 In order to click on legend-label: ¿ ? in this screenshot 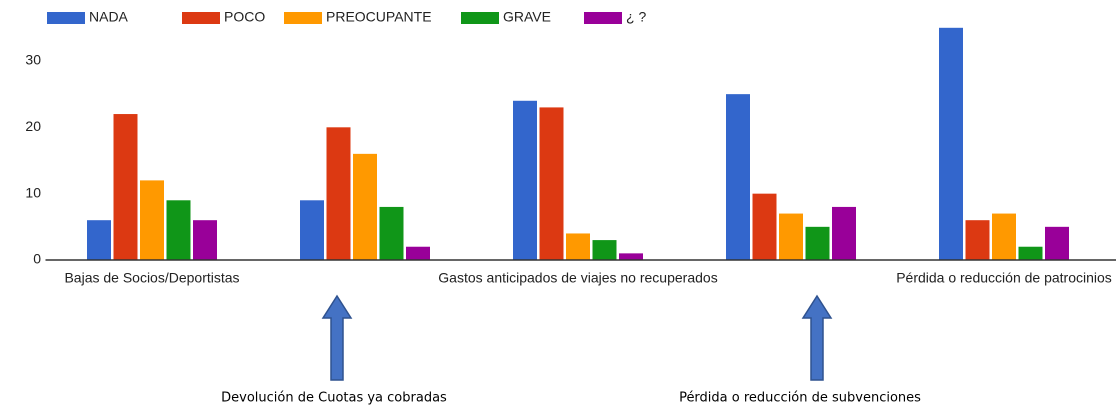, I will do `click(636, 17)`.